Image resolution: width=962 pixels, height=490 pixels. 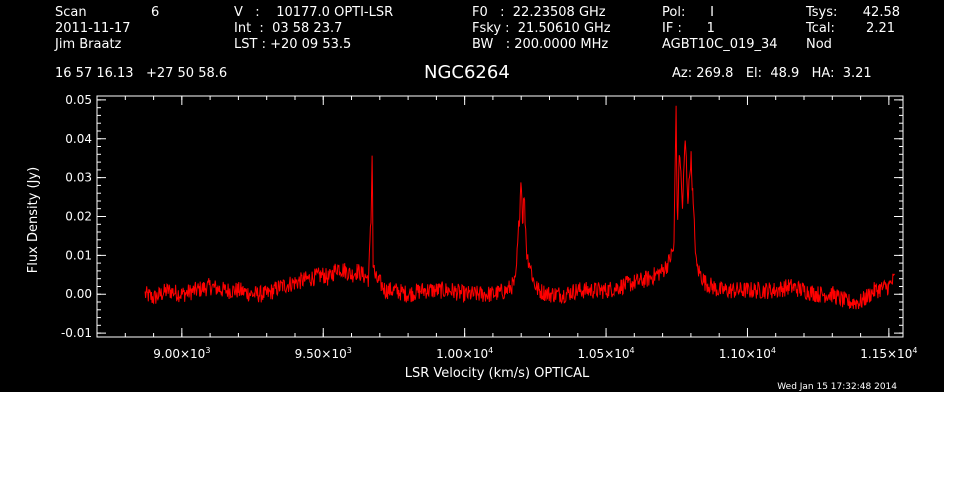 What do you see at coordinates (720, 44) in the screenshot?
I see `project-id: AGBT10C_019_34` at bounding box center [720, 44].